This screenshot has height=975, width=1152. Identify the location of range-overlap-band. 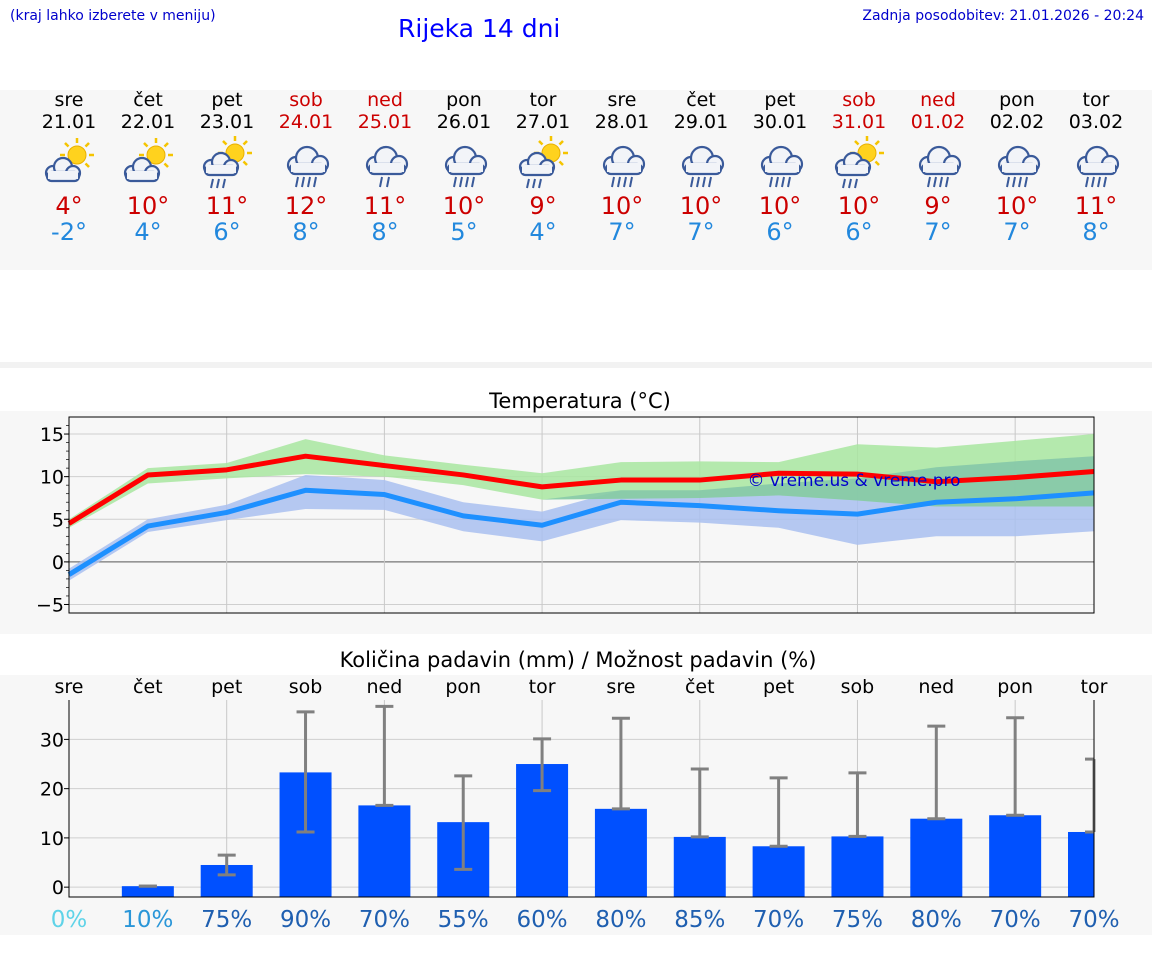
(581, 492).